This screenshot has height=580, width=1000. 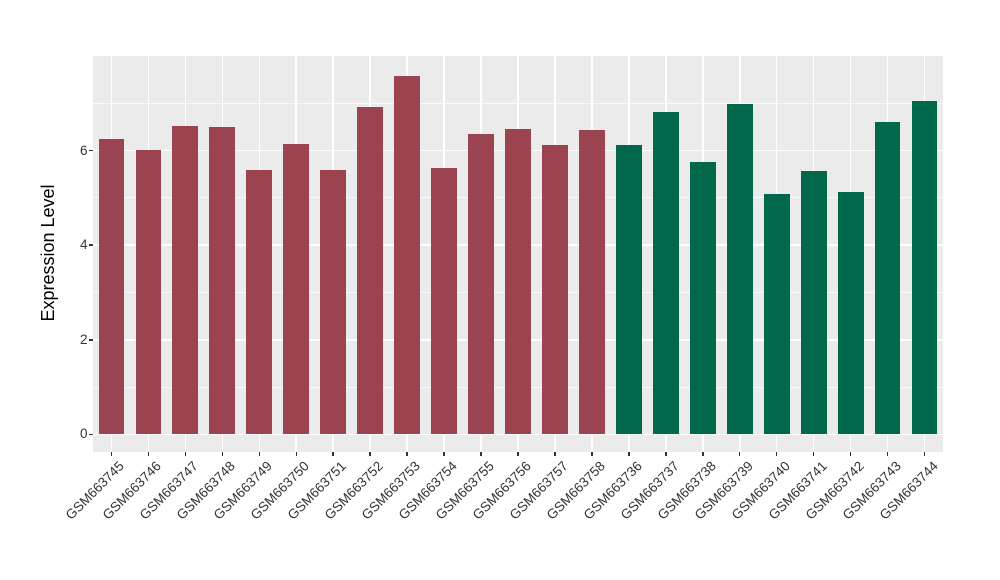 I want to click on bar-GSM663738, so click(x=702, y=298).